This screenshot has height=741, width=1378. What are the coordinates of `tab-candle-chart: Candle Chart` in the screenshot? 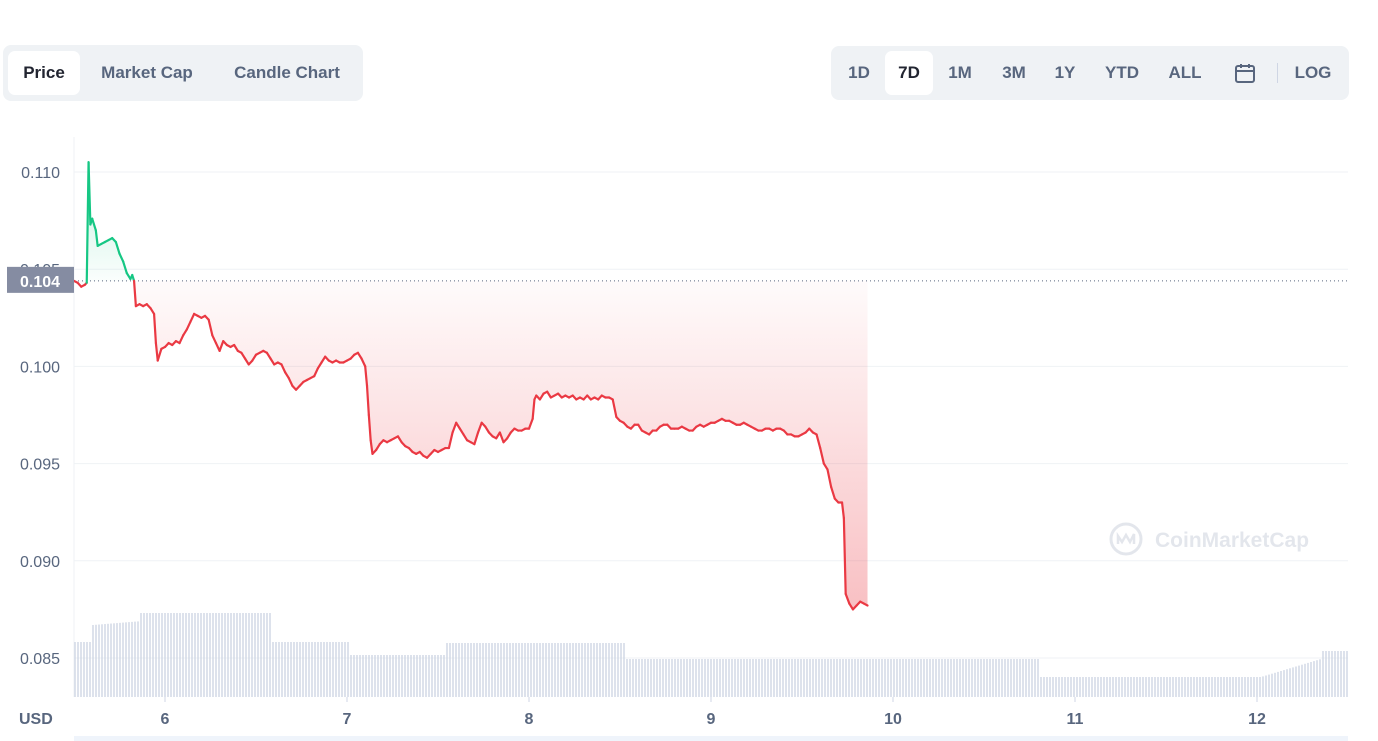 It's located at (287, 72).